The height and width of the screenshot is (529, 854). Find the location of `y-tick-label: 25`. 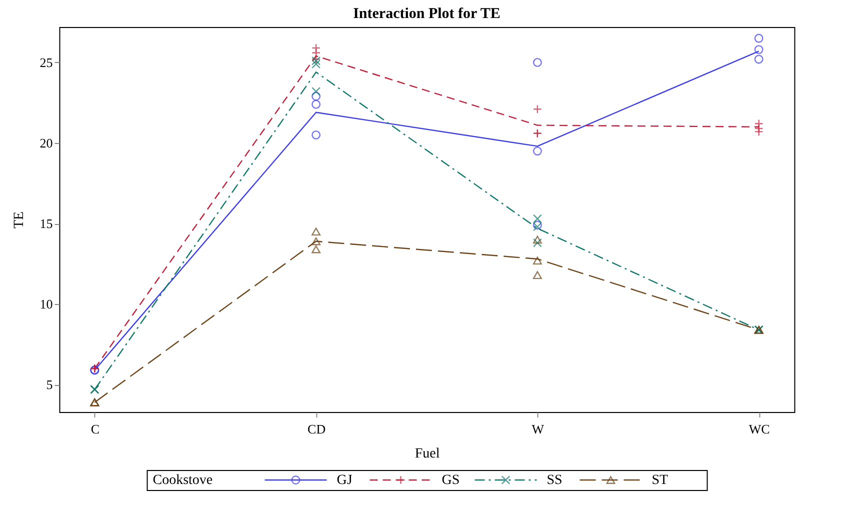

y-tick-label: 25 is located at coordinates (46, 62).